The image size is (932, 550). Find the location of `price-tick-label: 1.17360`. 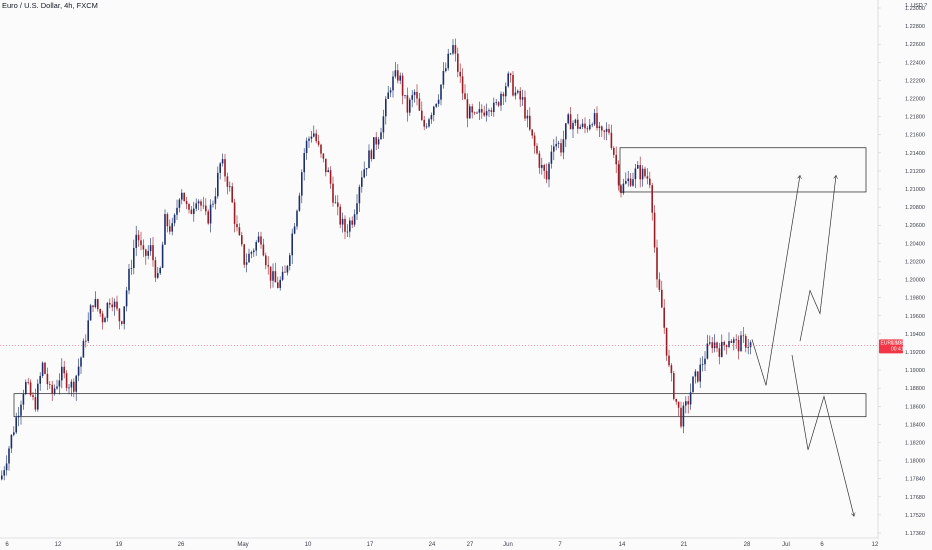

price-tick-label: 1.17360 is located at coordinates (915, 534).